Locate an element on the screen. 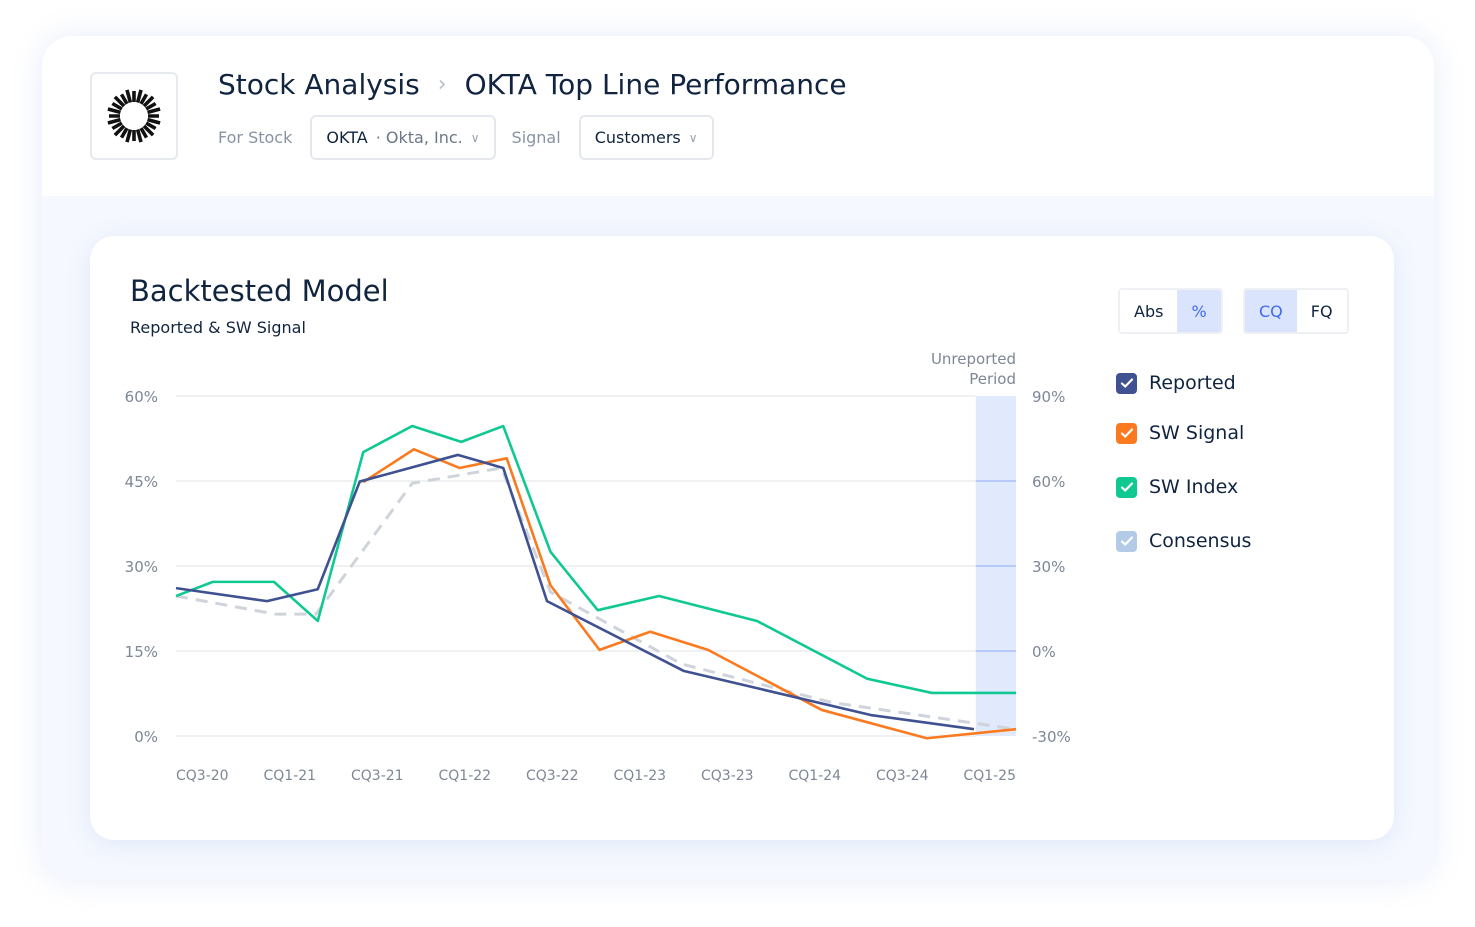 Image resolution: width=1475 pixels, height=927 pixels. unreported-period-label: Period is located at coordinates (992, 379).